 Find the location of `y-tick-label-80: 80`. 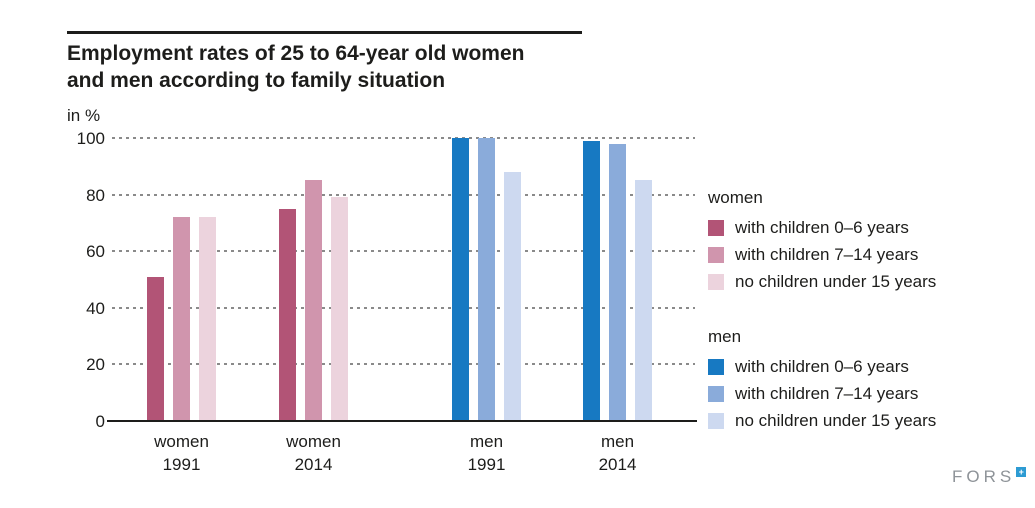

y-tick-label-80: 80 is located at coordinates (95, 195).